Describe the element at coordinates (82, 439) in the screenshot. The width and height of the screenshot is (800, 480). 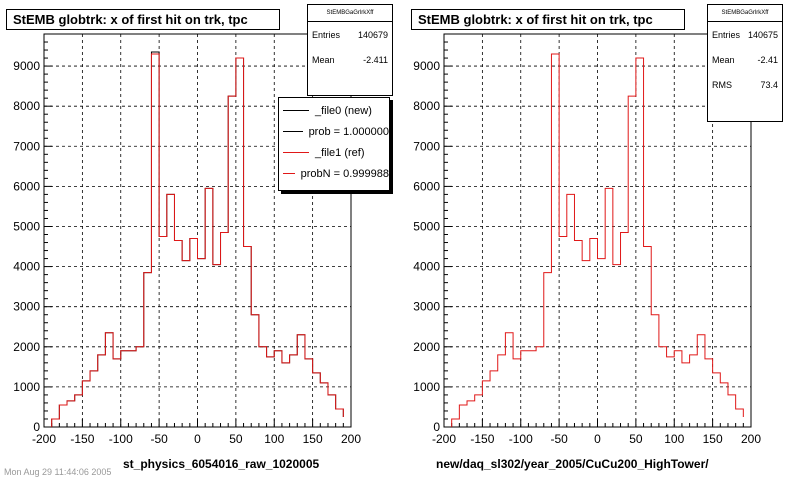
I see `left-x-tick-label: -150` at that location.